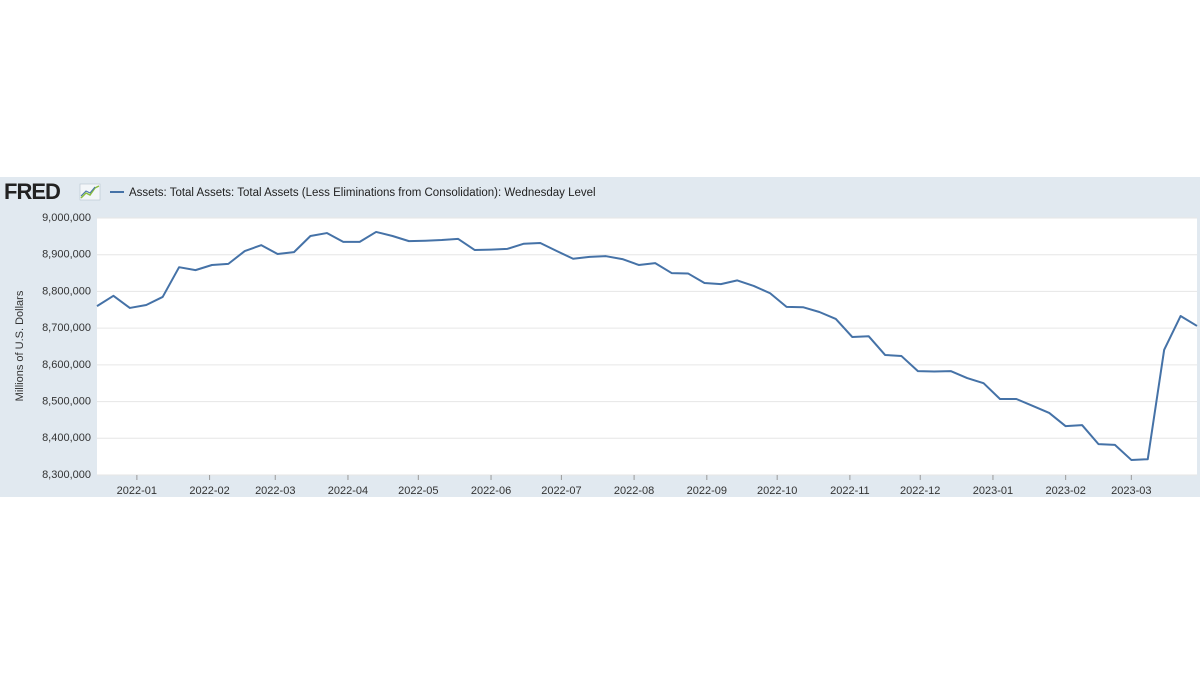 The image size is (1200, 675). What do you see at coordinates (66, 255) in the screenshot?
I see `y-tick-label: 8,900,000` at bounding box center [66, 255].